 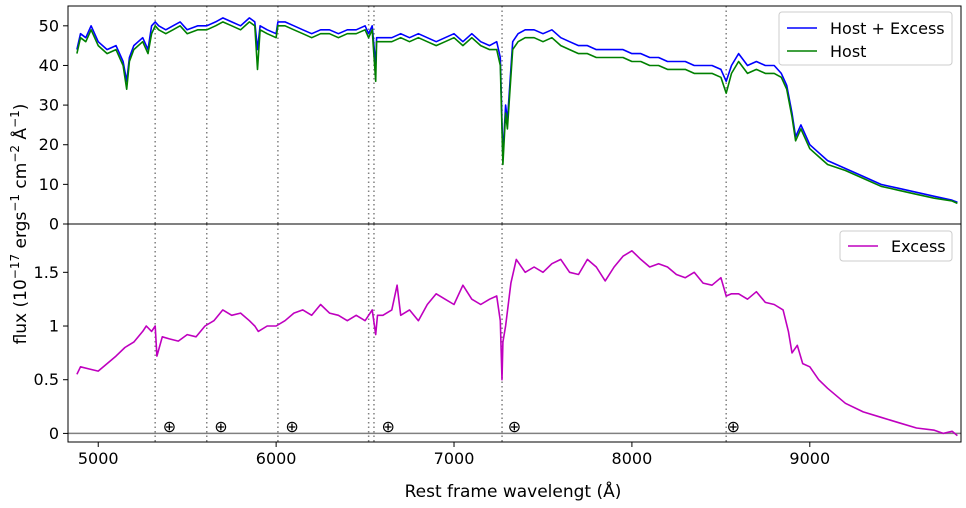 I want to click on legend-label-host-plus-excess: Host + Excess, so click(x=887, y=28).